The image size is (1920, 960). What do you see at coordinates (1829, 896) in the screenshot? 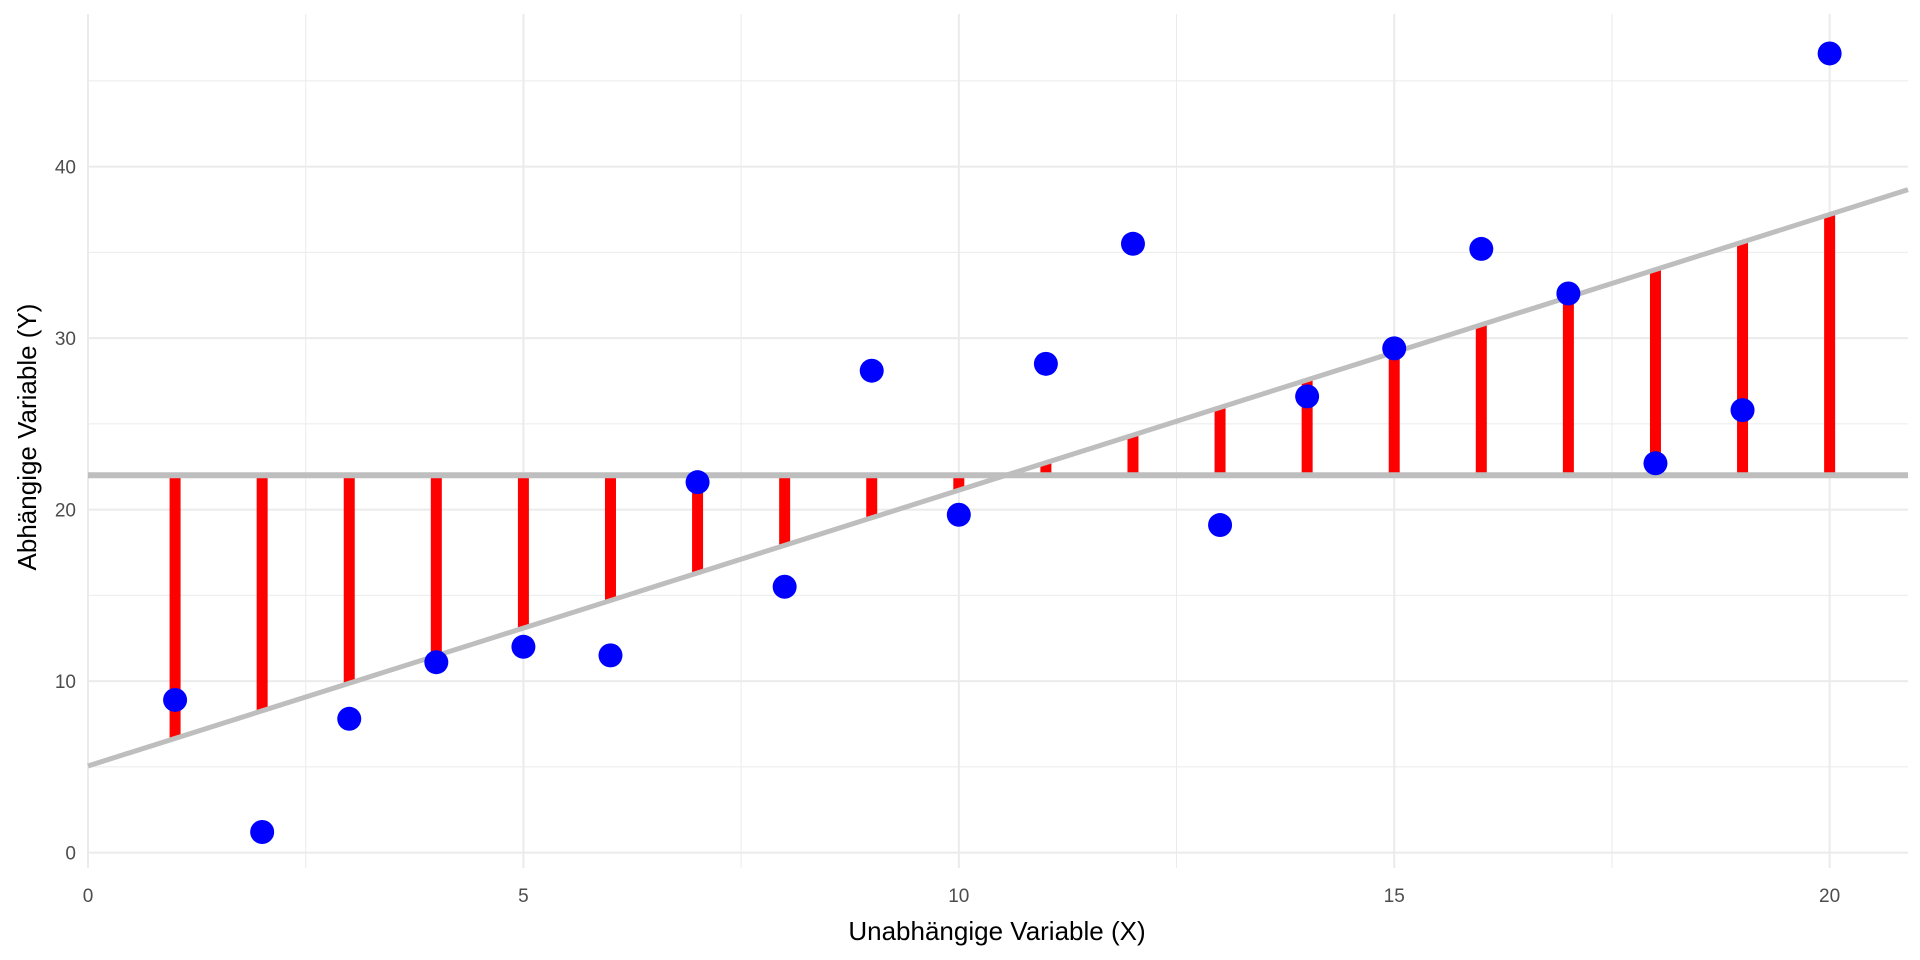
I see `x-tick-label: 20` at bounding box center [1829, 896].